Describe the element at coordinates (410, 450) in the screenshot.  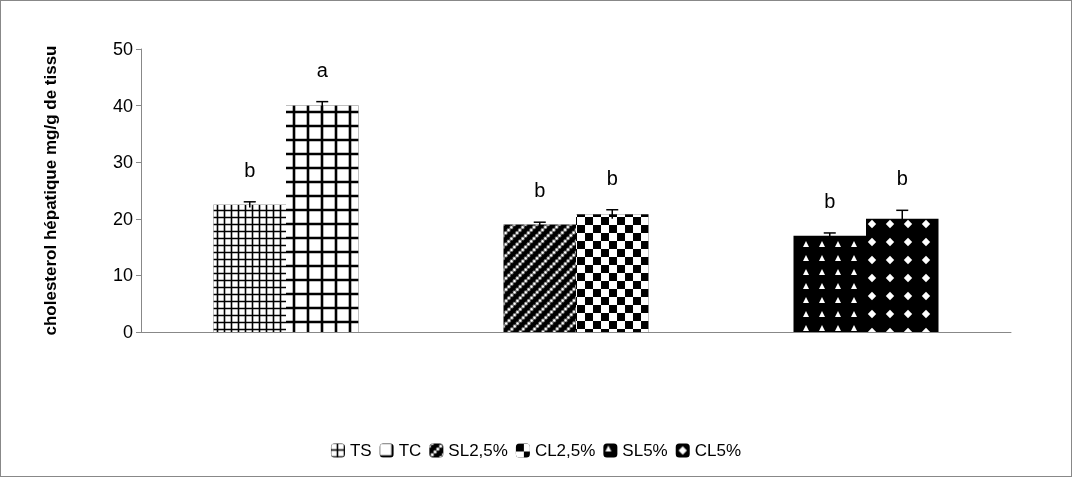
I see `legend-label: TC` at that location.